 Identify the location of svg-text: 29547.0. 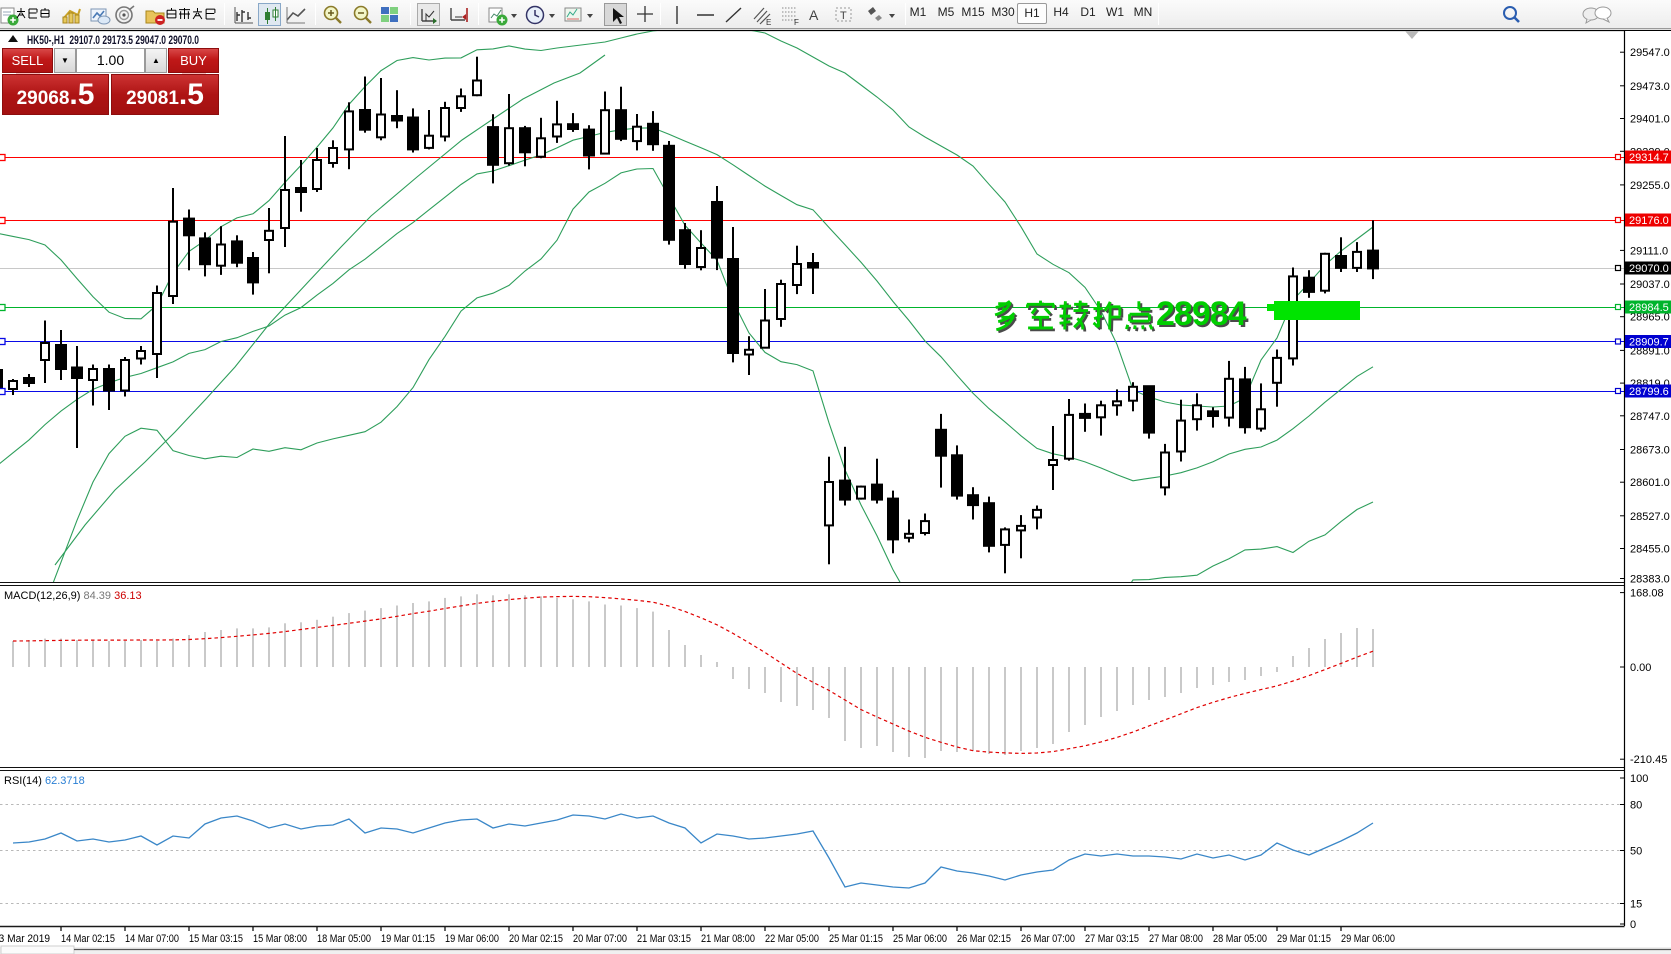
(1650, 53).